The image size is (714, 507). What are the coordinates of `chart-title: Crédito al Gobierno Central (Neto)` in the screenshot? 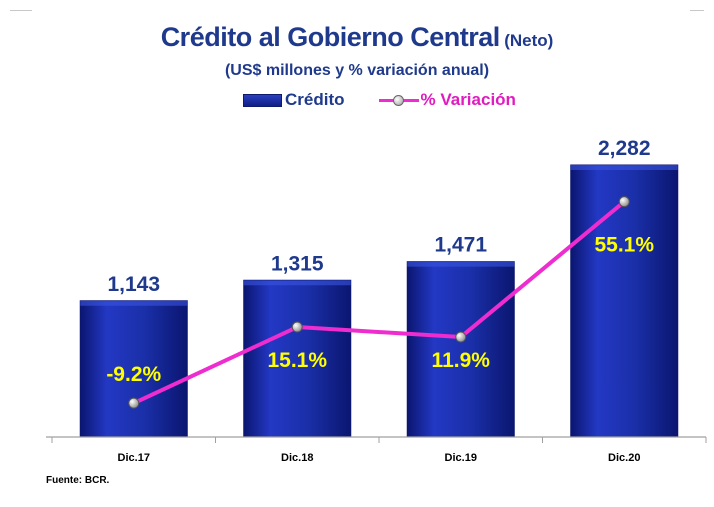 It's located at (357, 37).